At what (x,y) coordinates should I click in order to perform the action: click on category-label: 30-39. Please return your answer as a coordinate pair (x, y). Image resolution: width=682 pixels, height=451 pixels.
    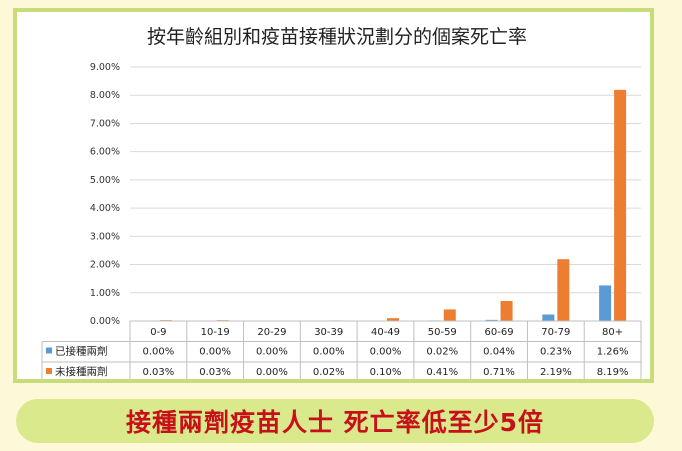
    Looking at the image, I should click on (328, 332).